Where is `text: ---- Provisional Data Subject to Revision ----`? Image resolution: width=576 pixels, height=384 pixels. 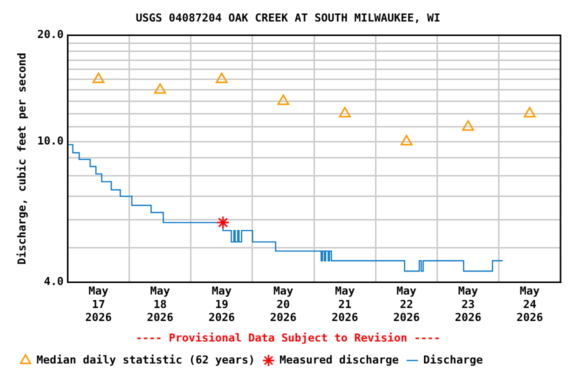 text: ---- Provisional Data Subject to Revision ---- is located at coordinates (288, 337).